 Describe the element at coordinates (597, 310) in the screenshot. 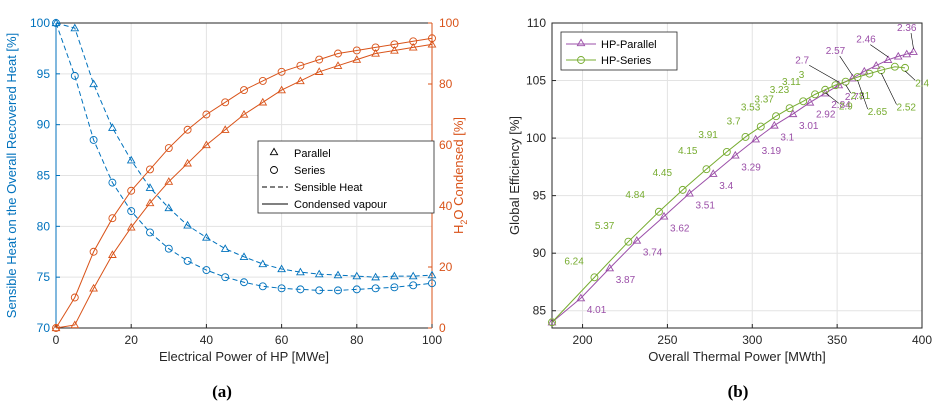

I see `cop-label-parallel: 4.01` at that location.